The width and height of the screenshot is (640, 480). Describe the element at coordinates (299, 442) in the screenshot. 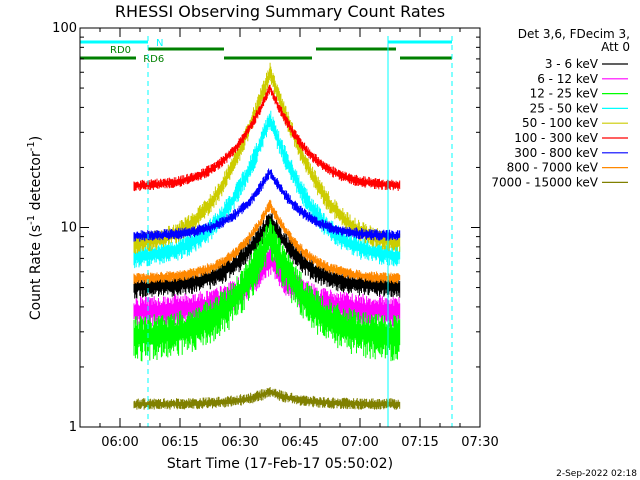

I see `x-tick-label: 06:45` at that location.